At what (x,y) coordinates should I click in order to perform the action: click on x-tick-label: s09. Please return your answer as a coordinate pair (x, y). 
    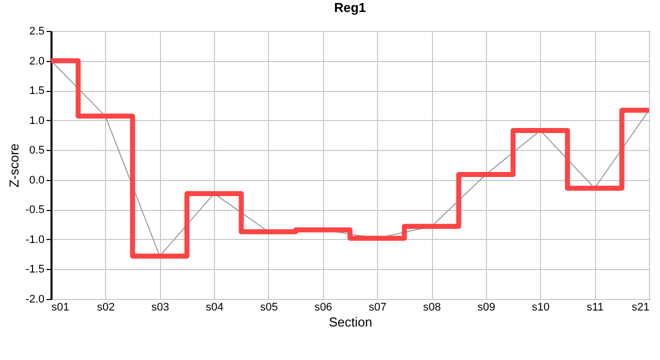
    Looking at the image, I should click on (487, 308).